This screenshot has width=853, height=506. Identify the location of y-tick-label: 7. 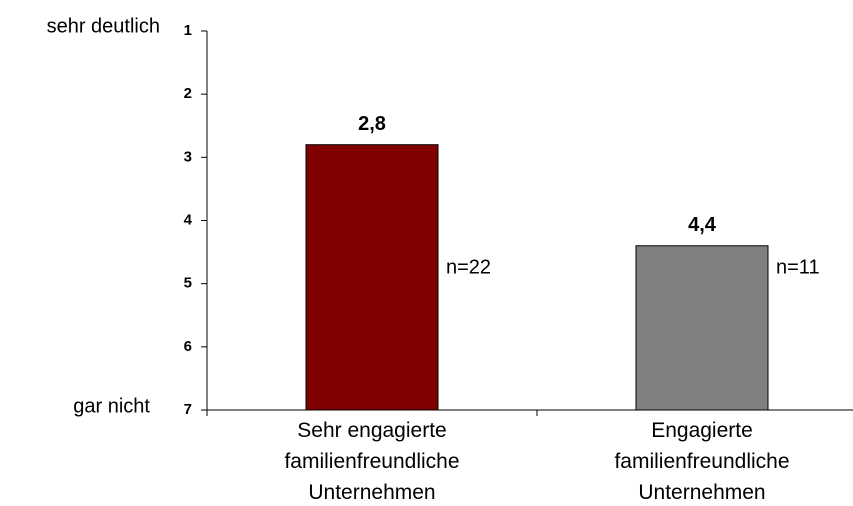
(188, 409).